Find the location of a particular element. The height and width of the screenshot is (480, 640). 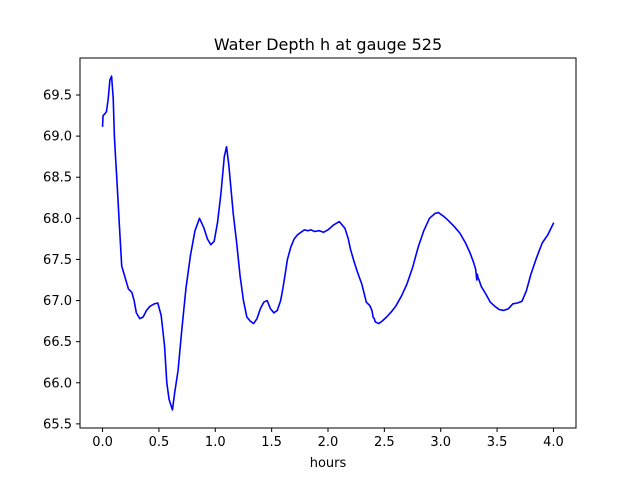

x-tick-label: 4.0 is located at coordinates (553, 442).